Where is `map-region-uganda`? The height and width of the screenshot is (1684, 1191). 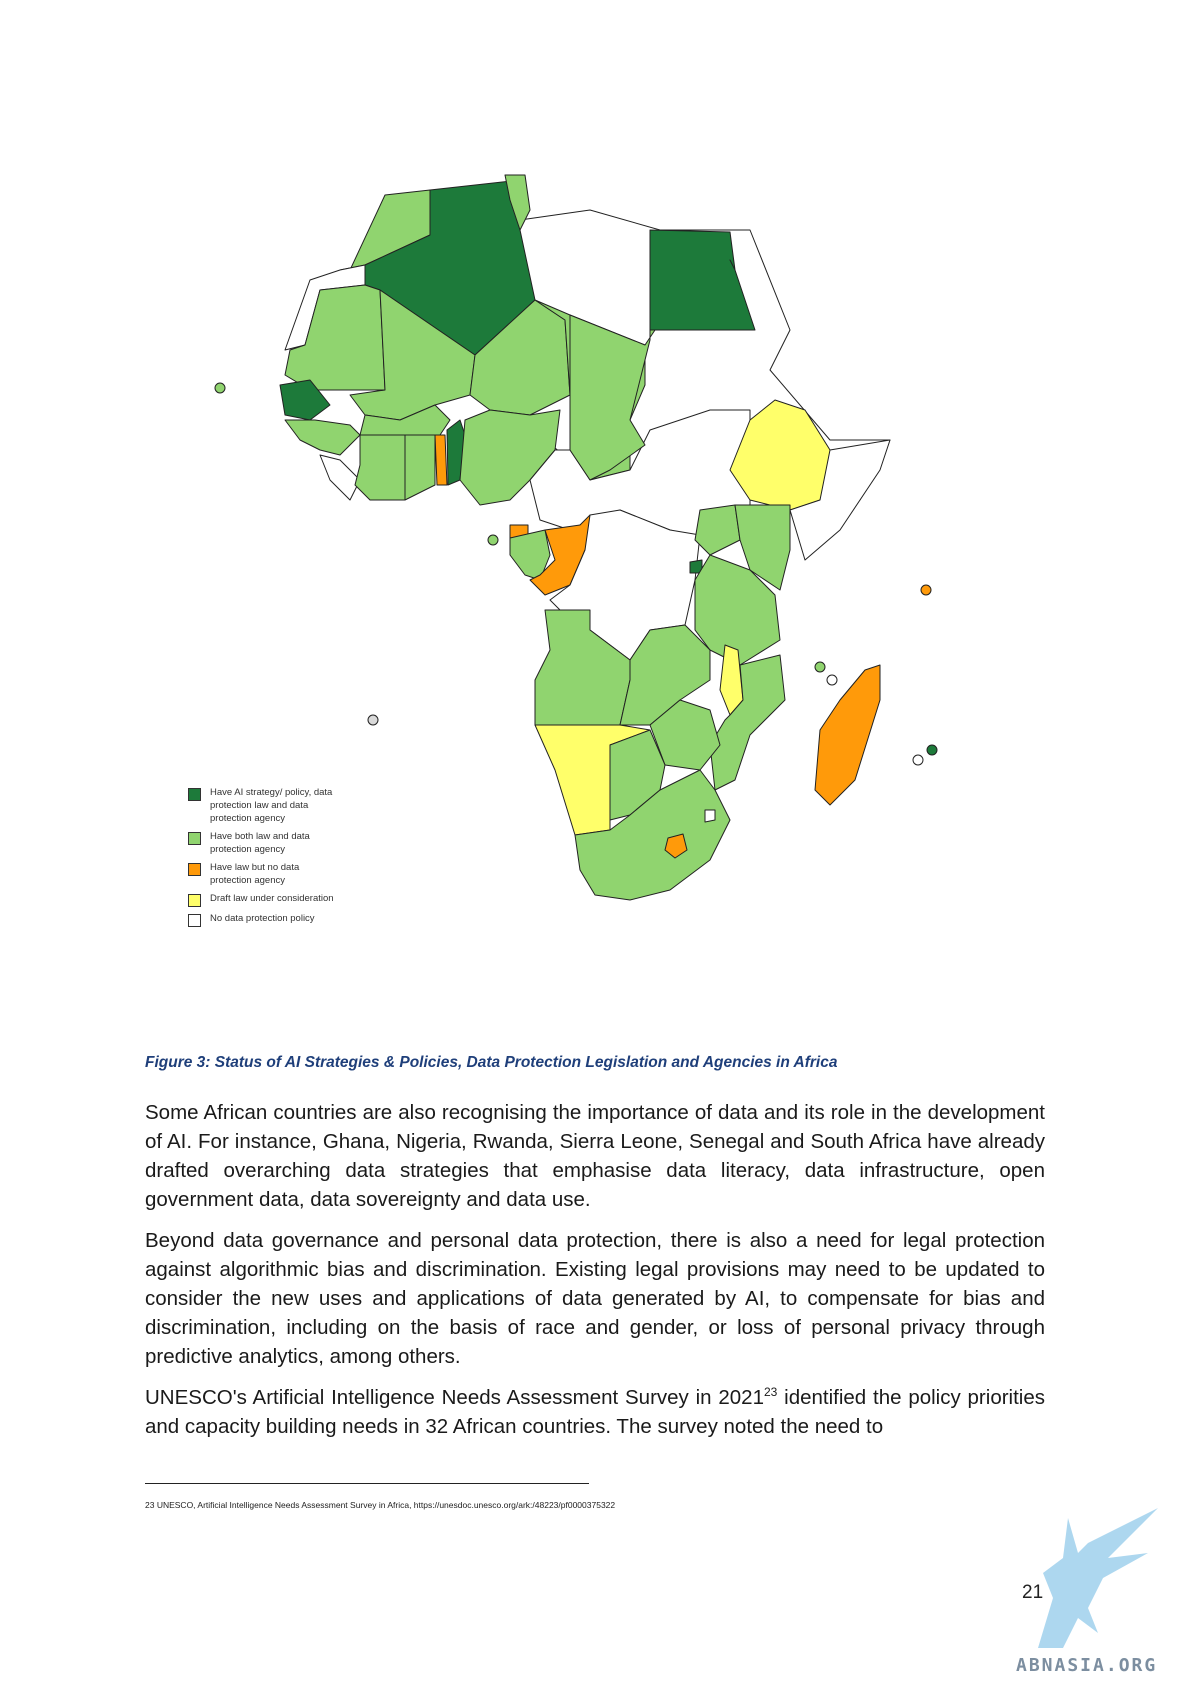 map-region-uganda is located at coordinates (717, 530).